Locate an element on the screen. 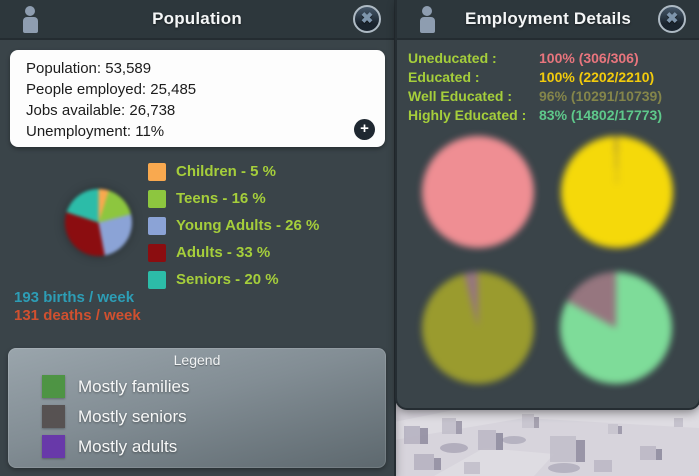  district-legend-title: Legend is located at coordinates (197, 360).